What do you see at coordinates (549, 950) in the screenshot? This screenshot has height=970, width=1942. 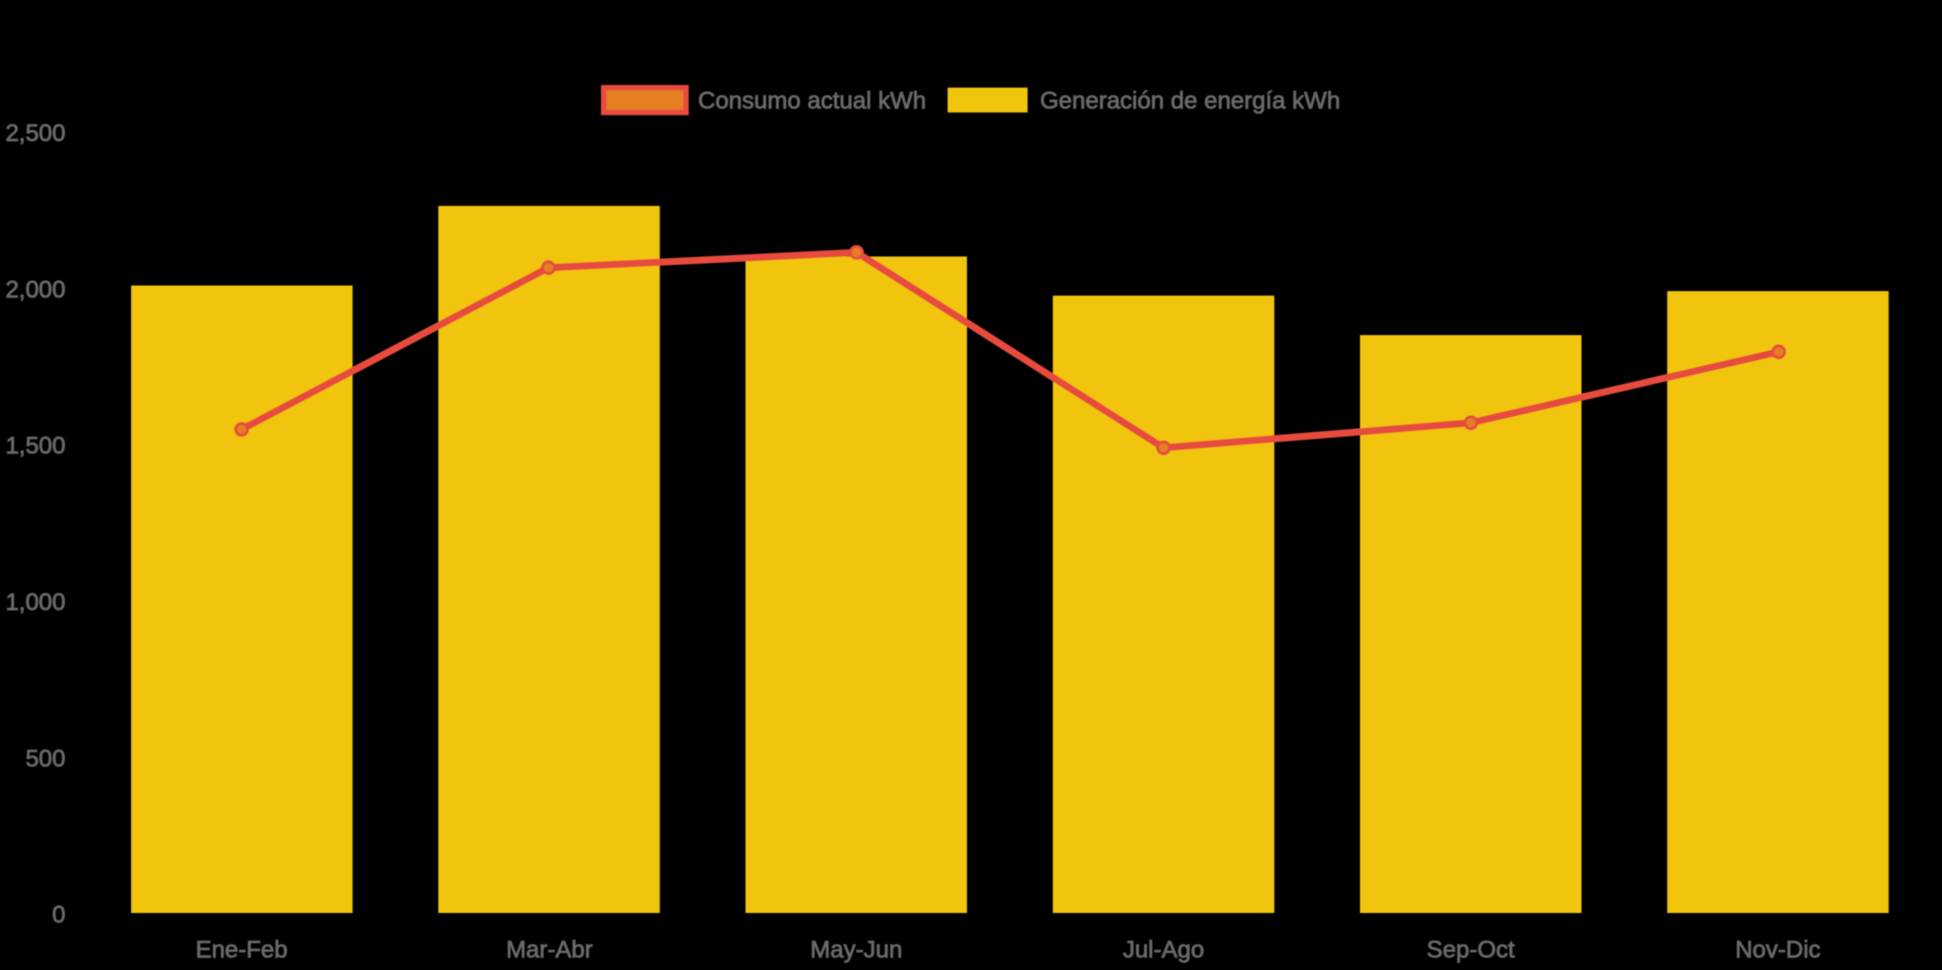 I see `svg-text: Mar-Abr` at bounding box center [549, 950].